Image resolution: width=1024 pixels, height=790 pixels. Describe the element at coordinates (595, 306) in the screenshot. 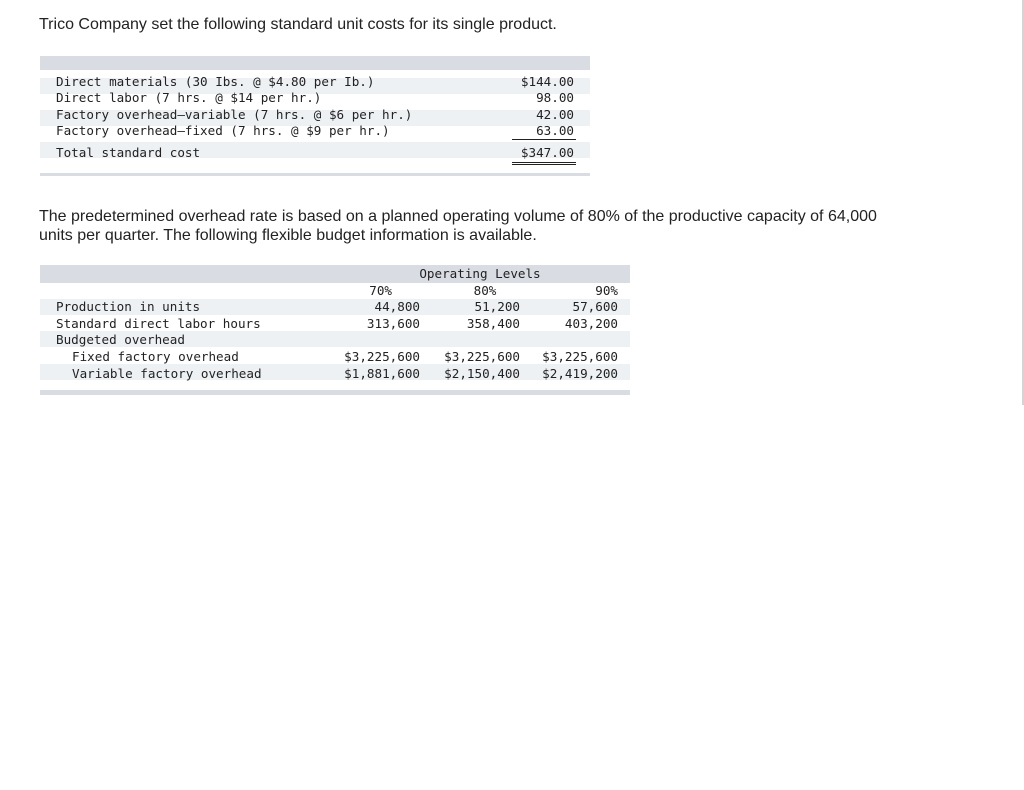

I see `production-units-value: 57,600` at that location.